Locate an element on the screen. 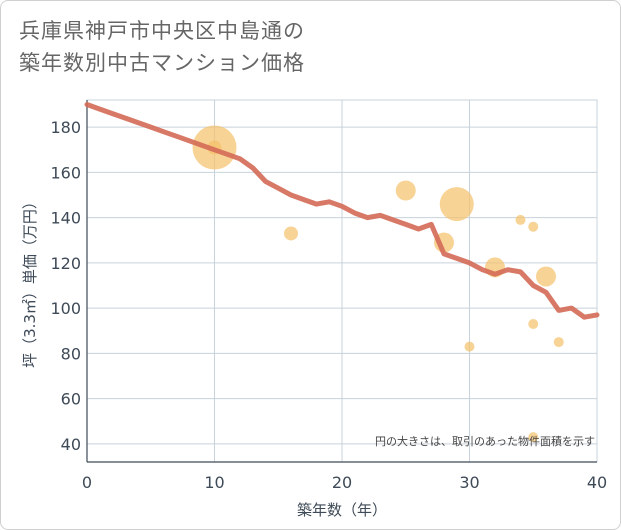 The height and width of the screenshot is (530, 621). x-tick-label: 10 is located at coordinates (214, 482).